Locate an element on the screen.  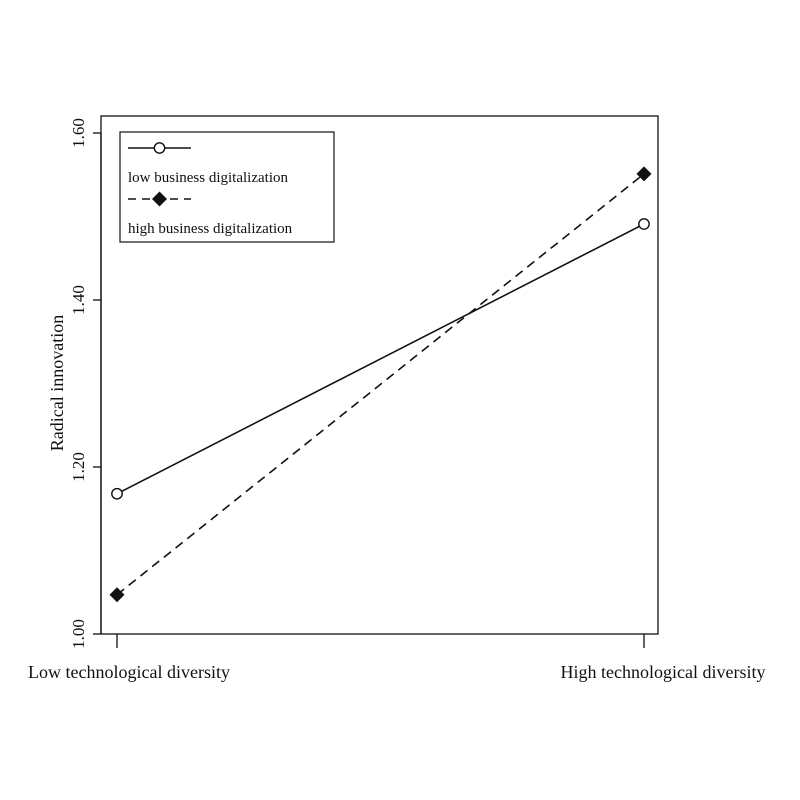
y-tick-label: 1.40 is located at coordinates (78, 300).